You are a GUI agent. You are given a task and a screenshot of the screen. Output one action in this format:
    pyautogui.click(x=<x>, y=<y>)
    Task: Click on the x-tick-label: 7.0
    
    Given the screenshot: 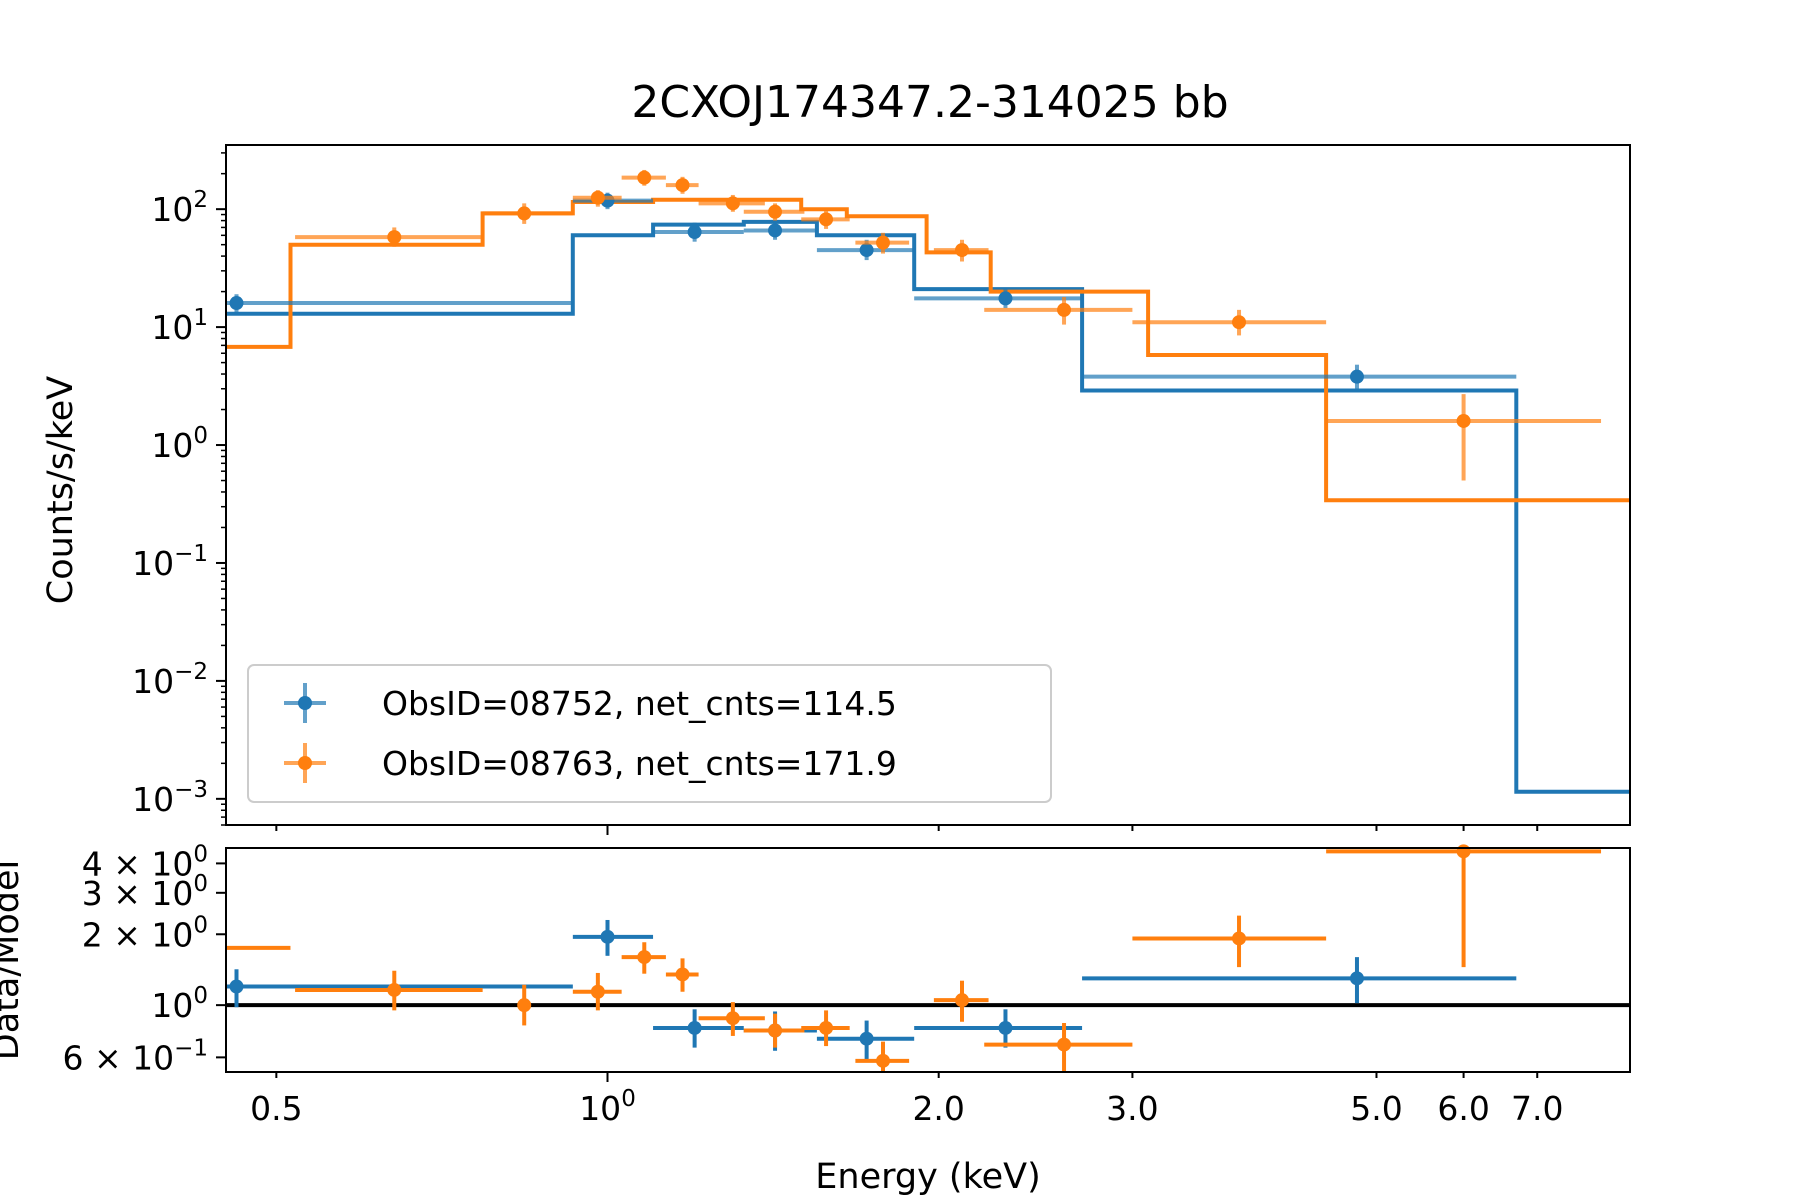 What is the action you would take?
    pyautogui.click(x=1537, y=1108)
    